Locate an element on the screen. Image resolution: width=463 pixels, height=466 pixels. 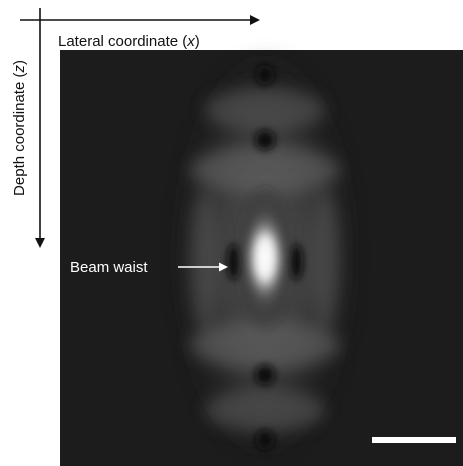
scale-bar is located at coordinates (414, 440).